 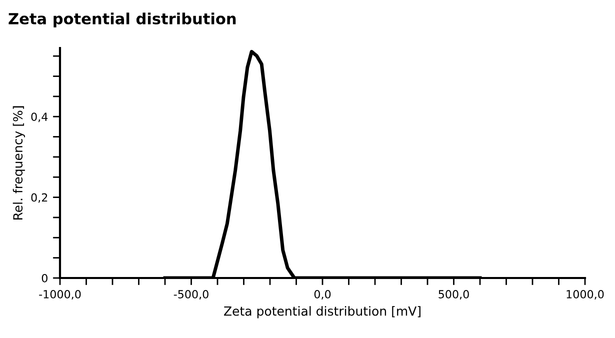 What do you see at coordinates (585, 295) in the screenshot?
I see `x-tick-label: 1000,0` at bounding box center [585, 295].